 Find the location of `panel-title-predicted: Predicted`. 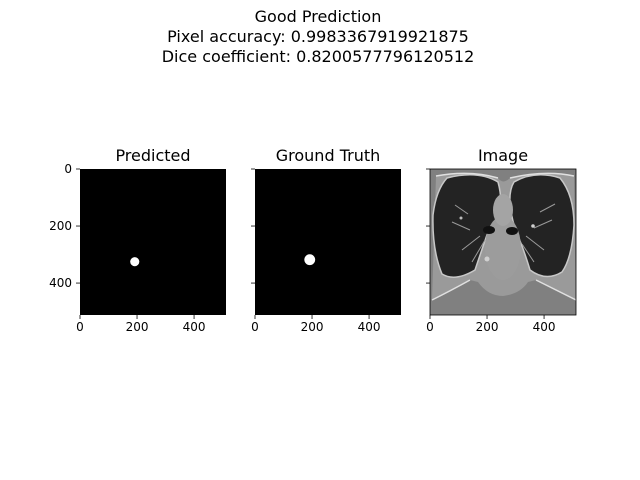

panel-title-predicted: Predicted is located at coordinates (152, 155).